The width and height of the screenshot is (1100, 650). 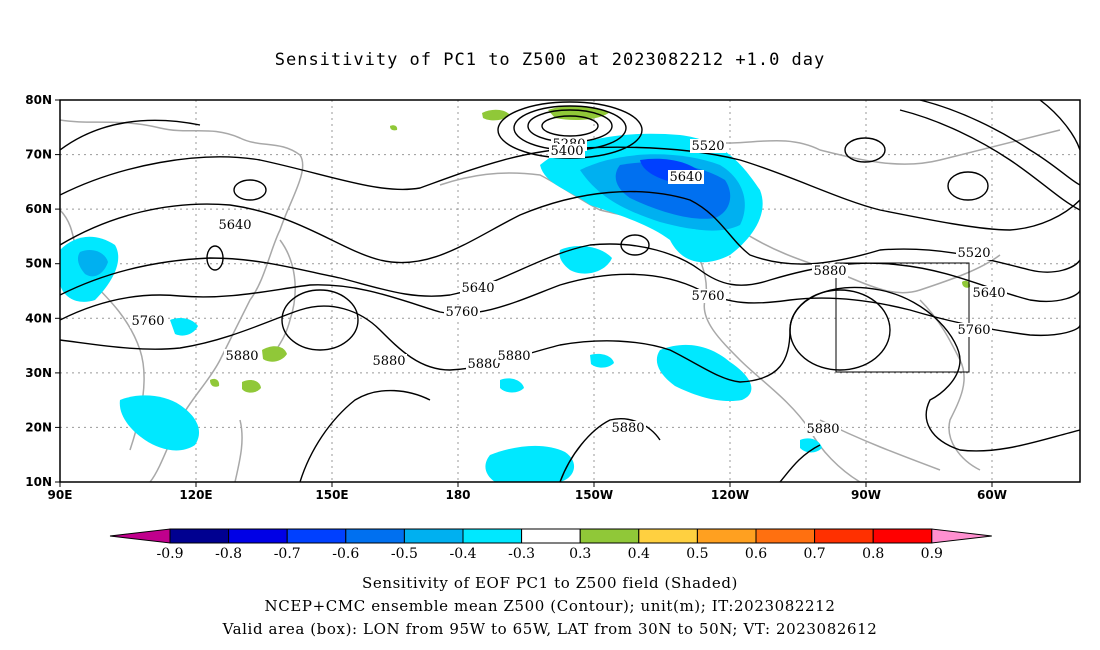 I want to click on colorbar-tick-label: -0.7, so click(x=287, y=554).